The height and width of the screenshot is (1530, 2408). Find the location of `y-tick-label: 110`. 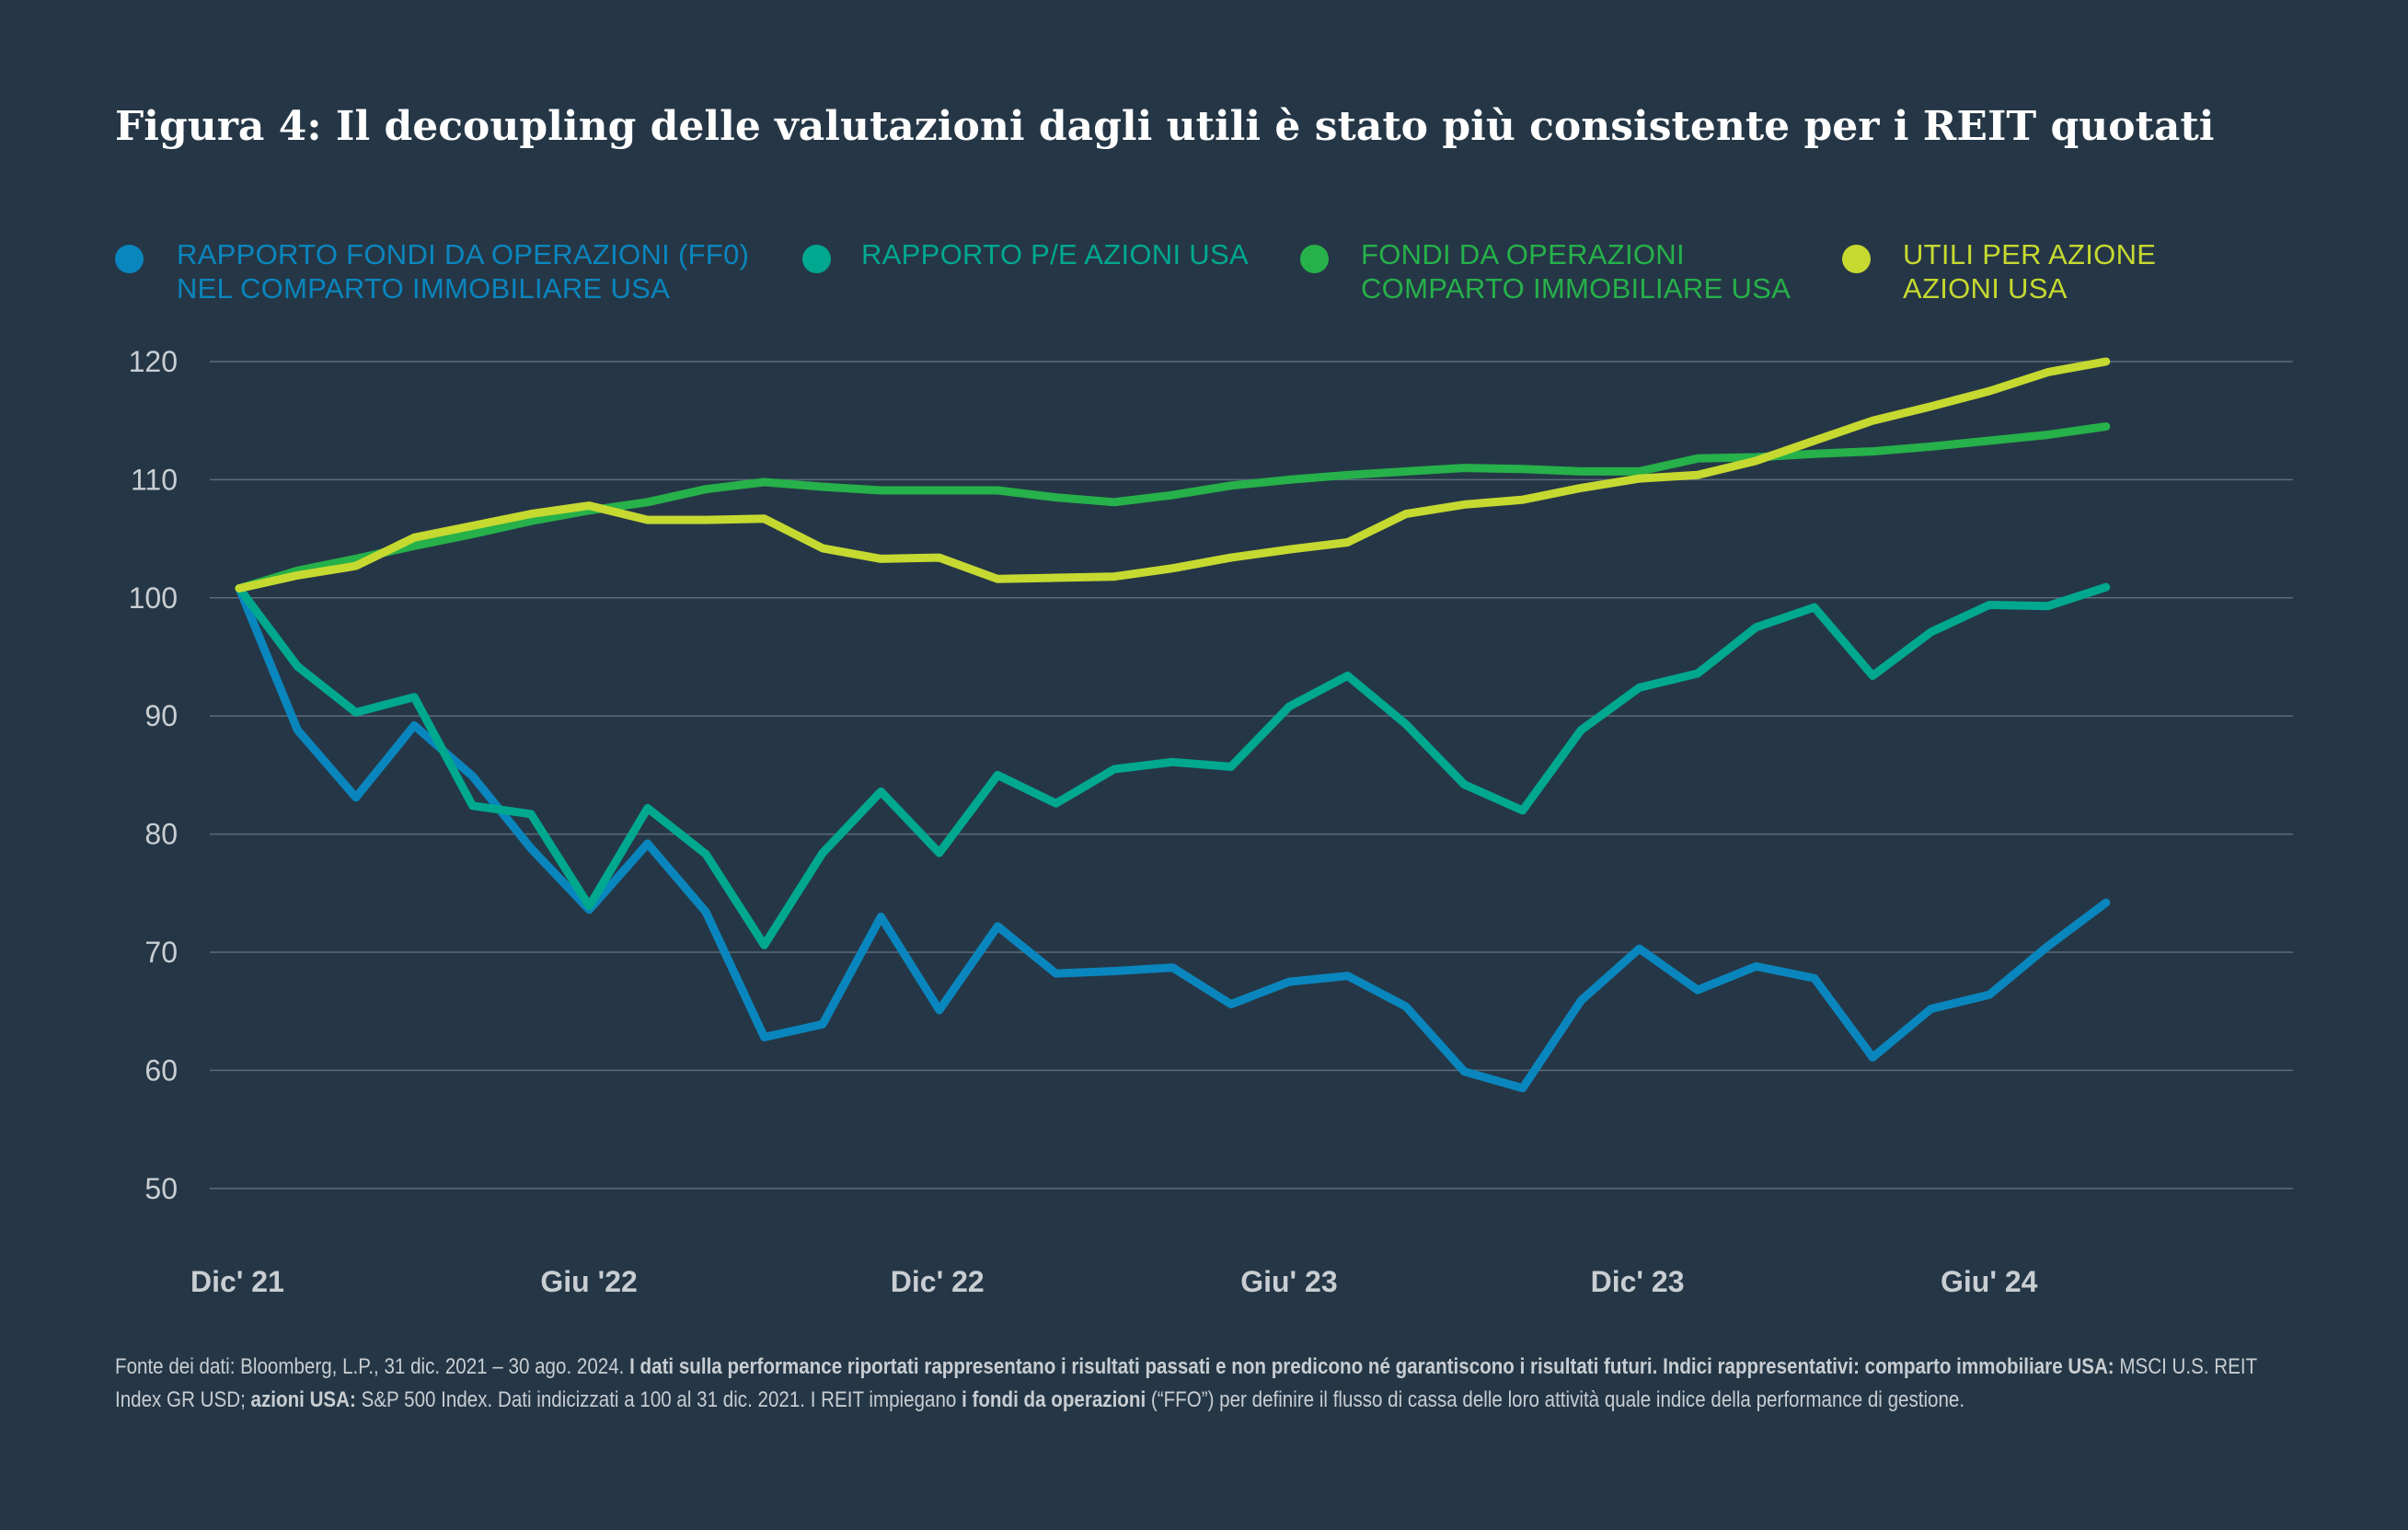

y-tick-label: 110 is located at coordinates (154, 479).